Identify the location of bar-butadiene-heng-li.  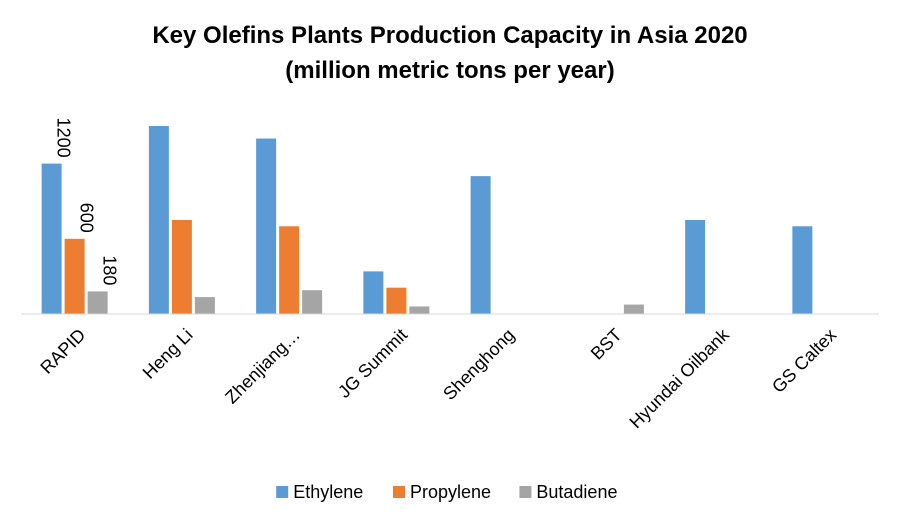
(204, 305).